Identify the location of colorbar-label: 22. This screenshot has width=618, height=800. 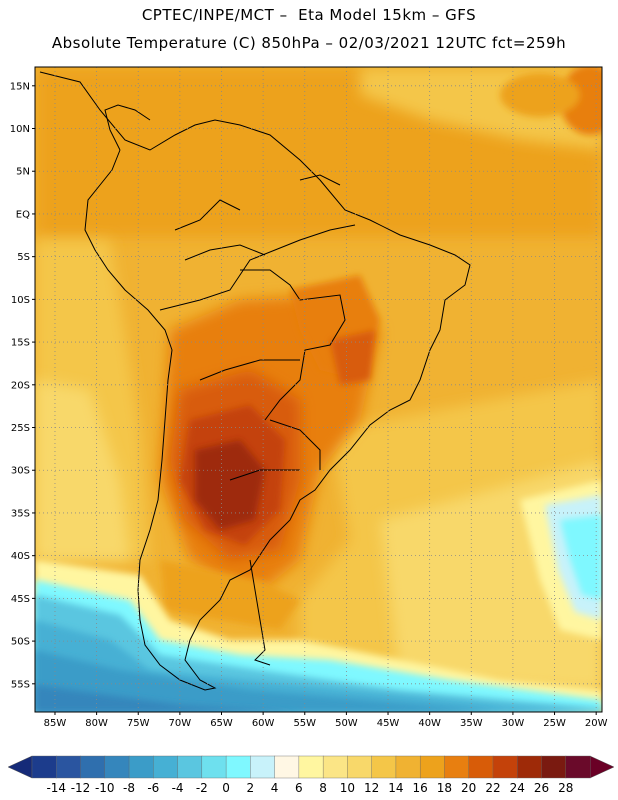
(492, 788).